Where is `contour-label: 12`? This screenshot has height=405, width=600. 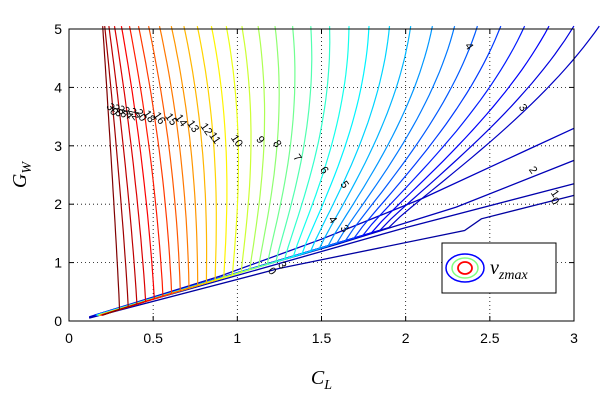
contour-label: 12 is located at coordinates (206, 129).